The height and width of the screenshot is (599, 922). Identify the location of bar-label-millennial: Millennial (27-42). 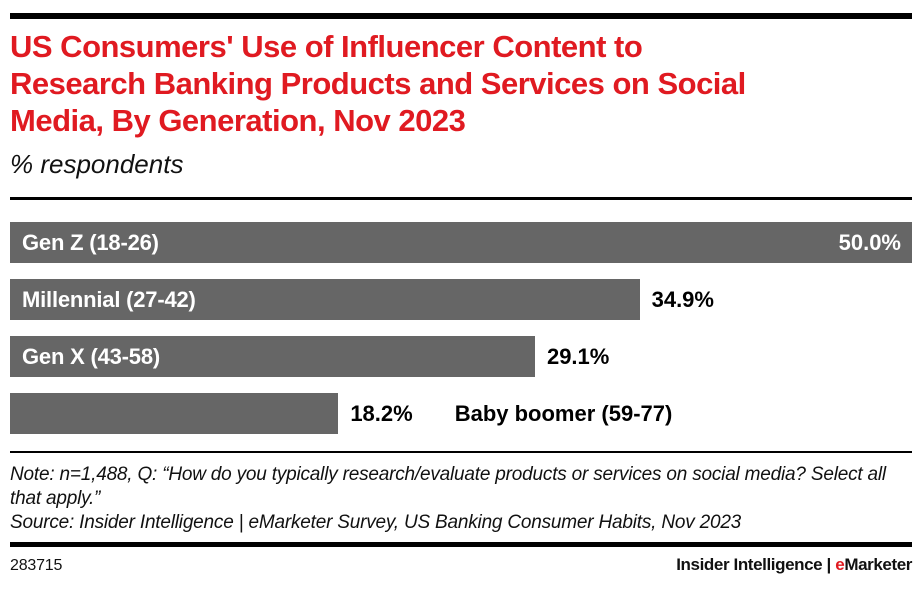
(109, 299).